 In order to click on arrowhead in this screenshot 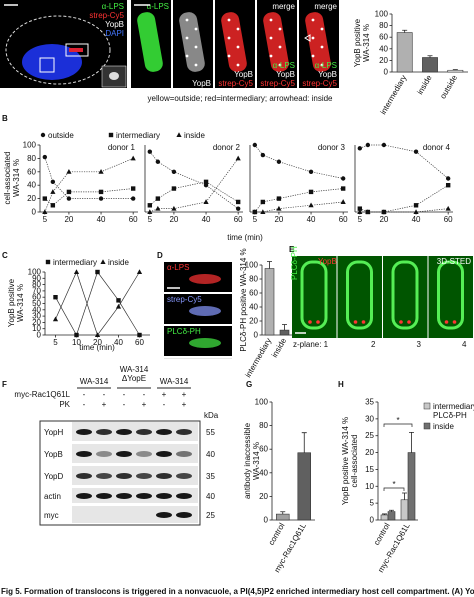, I will do `click(307, 38)`.